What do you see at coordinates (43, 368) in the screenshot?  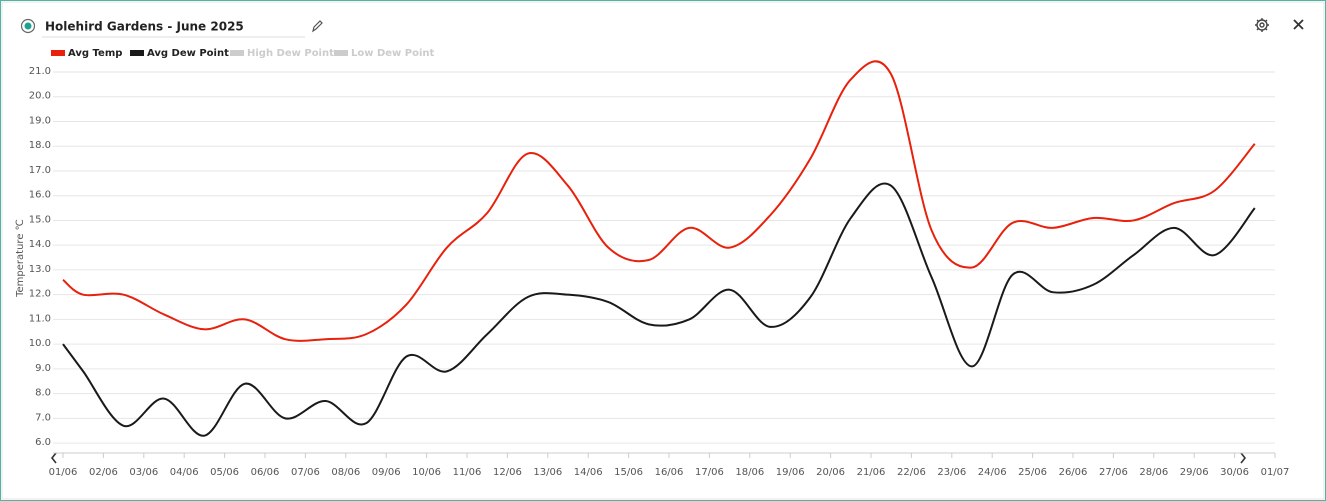 I see `y-tick-label: 9.0` at bounding box center [43, 368].